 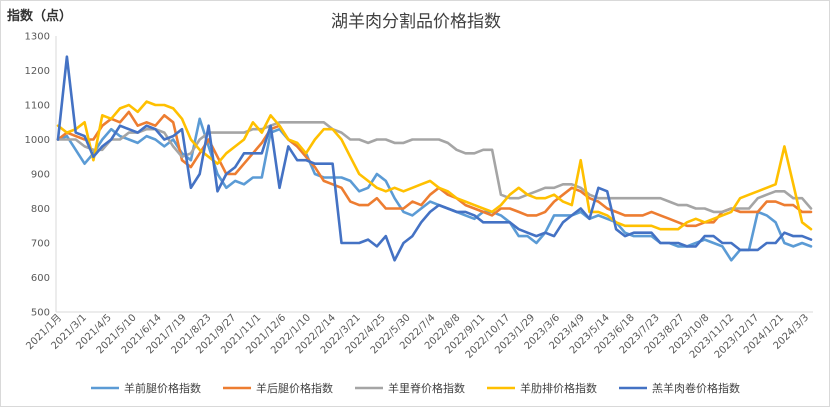 What do you see at coordinates (294, 388) in the screenshot?
I see `legend-label: 羊后腿价格指数` at bounding box center [294, 388].